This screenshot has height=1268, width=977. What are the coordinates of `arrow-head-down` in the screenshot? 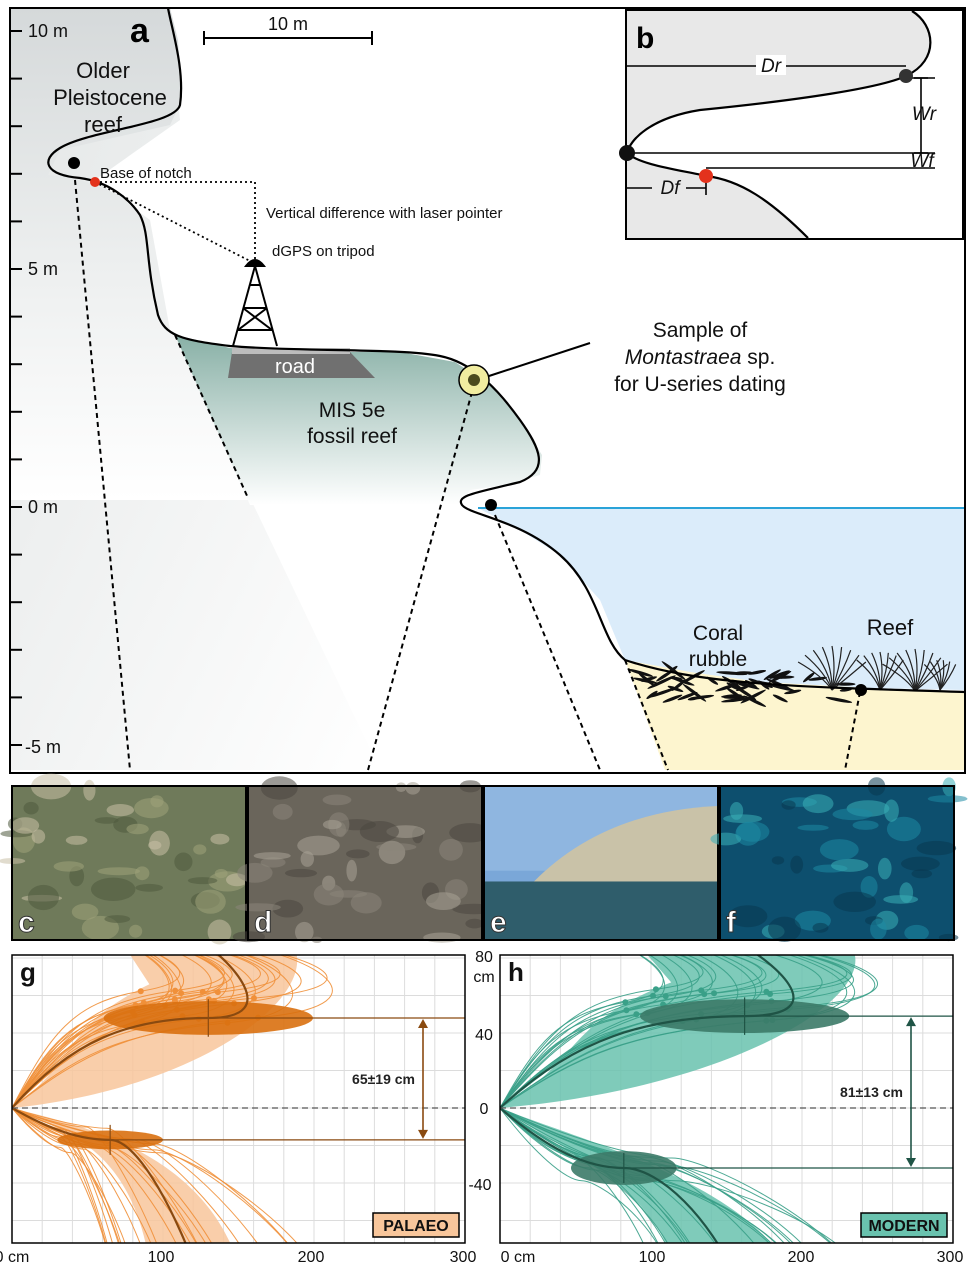 It's located at (911, 1162).